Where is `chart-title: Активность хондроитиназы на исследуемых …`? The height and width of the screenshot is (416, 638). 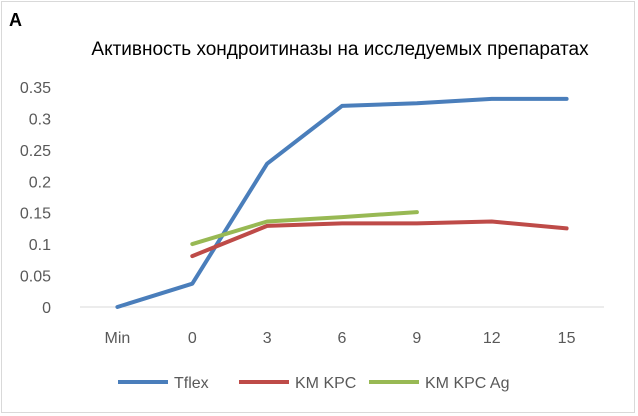 chart-title: Активность хондроитиназы на исследуемых … is located at coordinates (340, 49).